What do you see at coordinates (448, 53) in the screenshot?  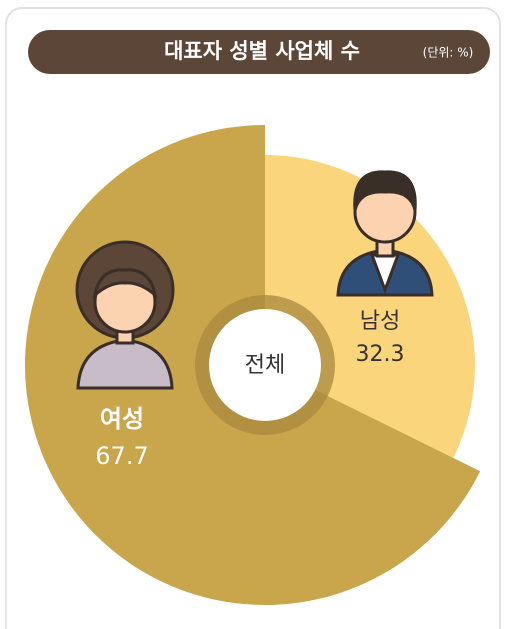 I see `unit-note: (단위: %)` at bounding box center [448, 53].